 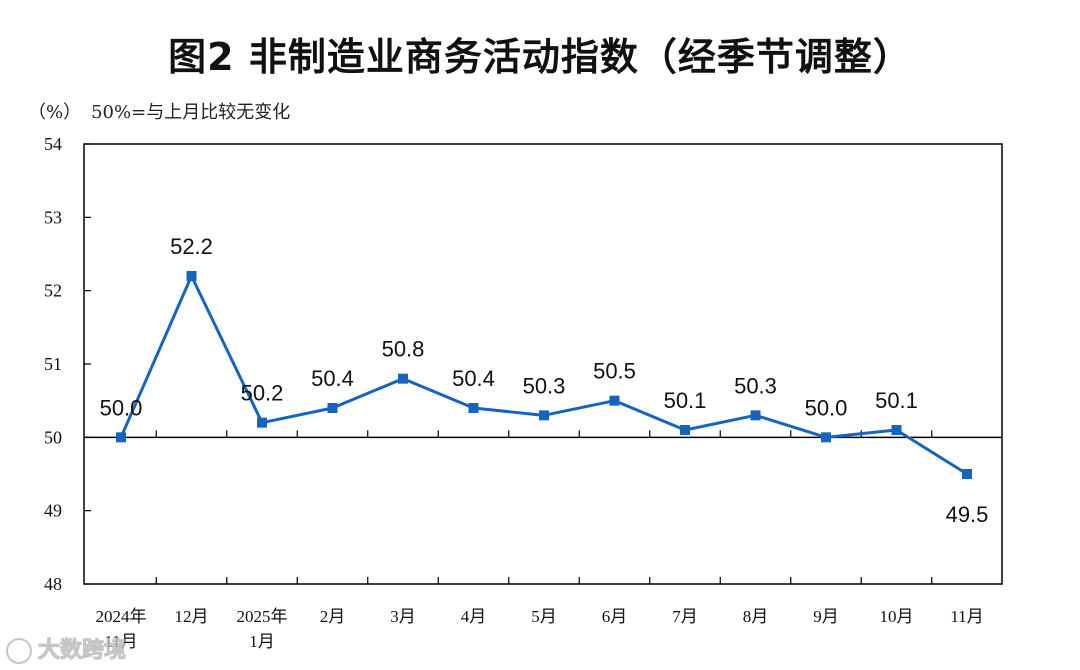 What do you see at coordinates (967, 514) in the screenshot?
I see `data-label: 49.5` at bounding box center [967, 514].